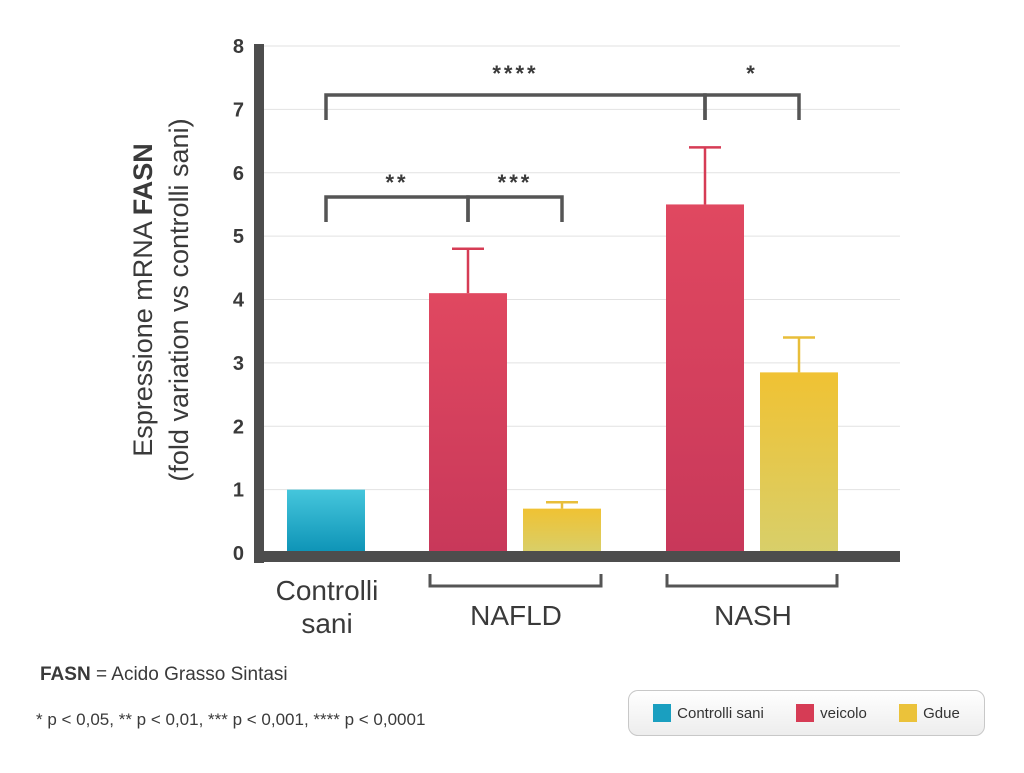 Image resolution: width=1024 pixels, height=773 pixels. Describe the element at coordinates (562, 141) in the screenshot. I see `significance-brackets: ** ******* *` at that location.